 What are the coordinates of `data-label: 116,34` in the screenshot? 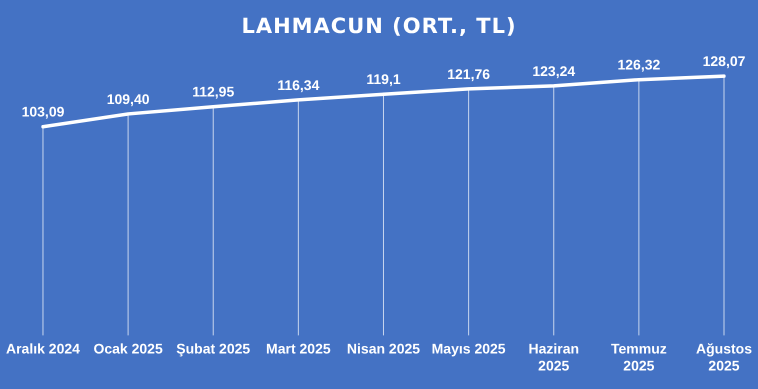 It's located at (298, 84).